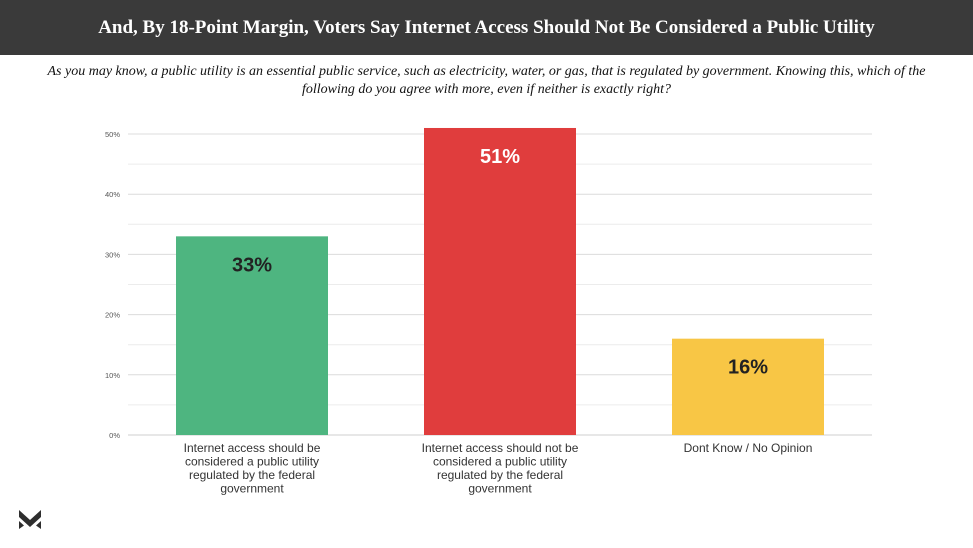 The width and height of the screenshot is (973, 548). What do you see at coordinates (252, 265) in the screenshot?
I see `data-label: 33%` at bounding box center [252, 265].